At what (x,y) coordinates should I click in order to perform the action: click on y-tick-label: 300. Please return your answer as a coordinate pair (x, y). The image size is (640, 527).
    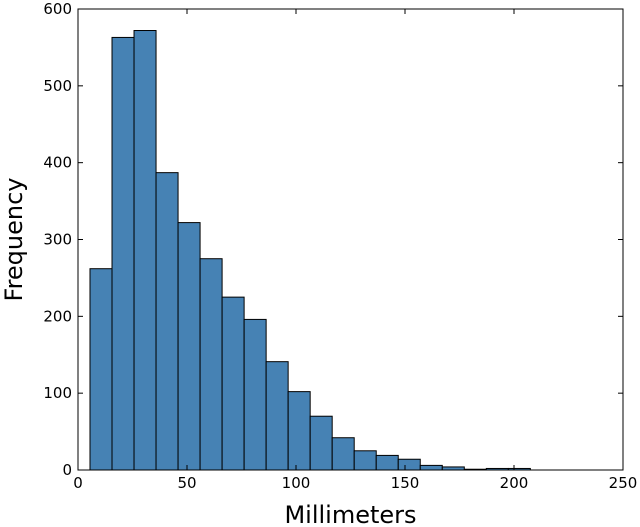
    Looking at the image, I should click on (57, 240).